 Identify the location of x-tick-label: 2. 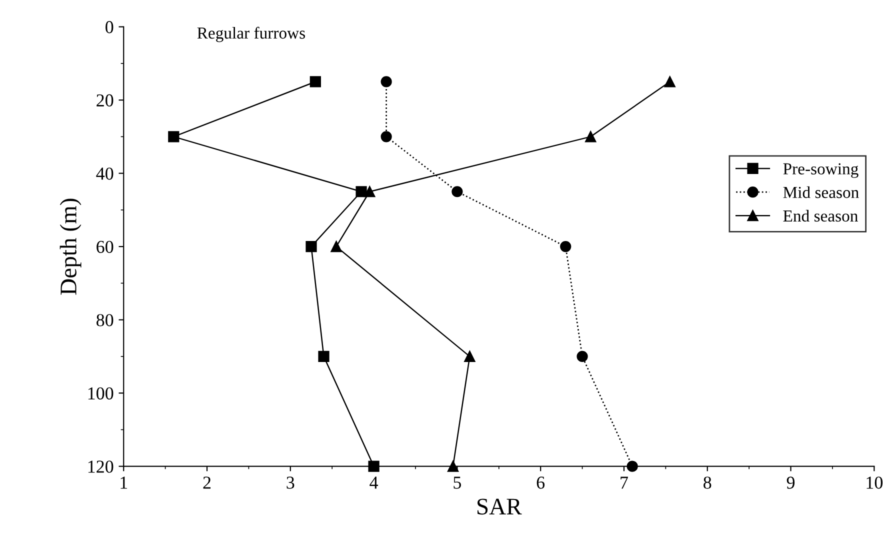
(207, 482).